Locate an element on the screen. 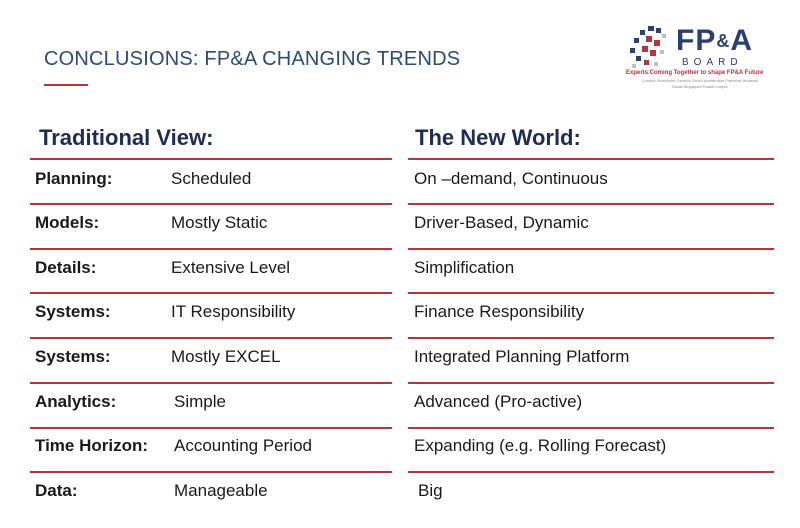 The height and width of the screenshot is (528, 800). row-label: Analytics: is located at coordinates (76, 401).